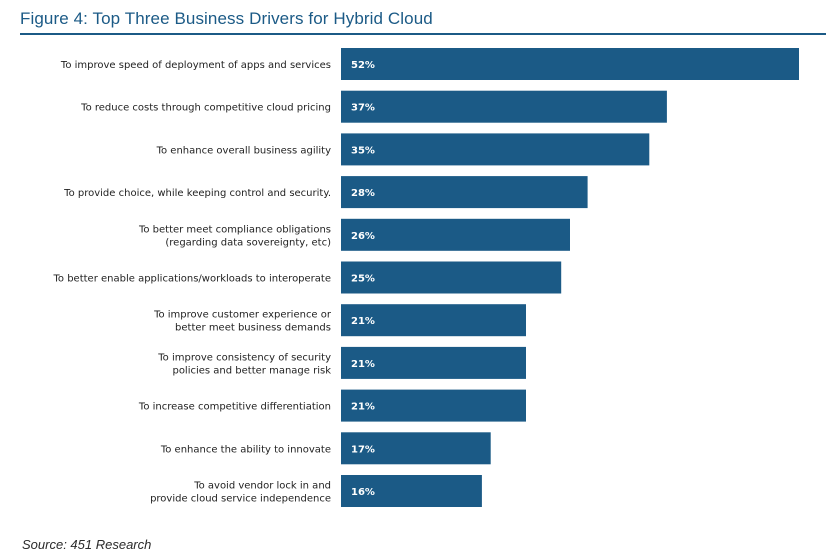  I want to click on value-label: 16%, so click(363, 492).